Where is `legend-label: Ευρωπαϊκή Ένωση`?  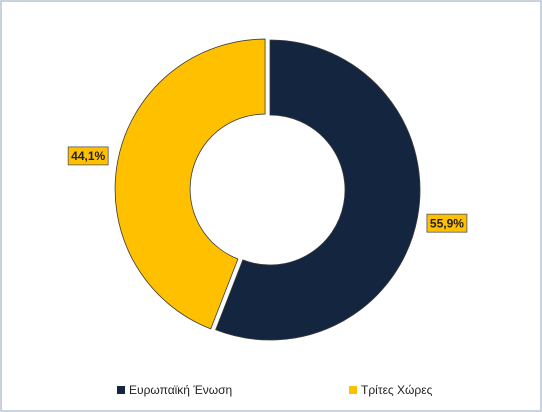 legend-label: Ευρωπαϊκή Ένωση is located at coordinates (180, 390).